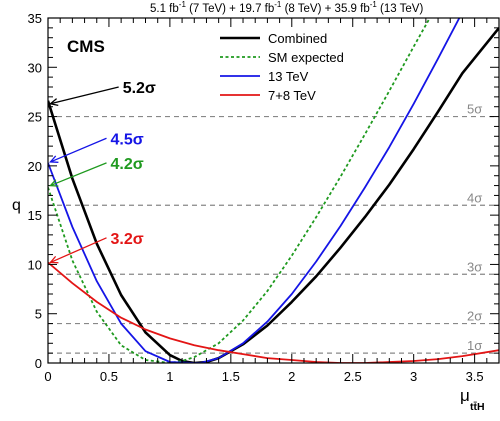 The height and width of the screenshot is (421, 500). Describe the element at coordinates (139, 88) in the screenshot. I see `significance-label: 5.2σ` at that location.